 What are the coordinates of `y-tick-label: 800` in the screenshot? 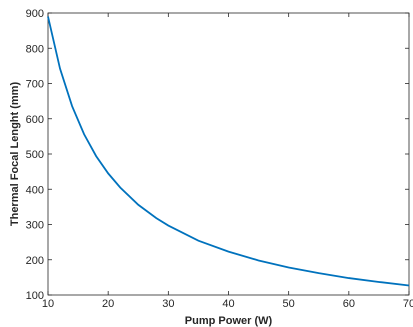 It's located at (35, 49).